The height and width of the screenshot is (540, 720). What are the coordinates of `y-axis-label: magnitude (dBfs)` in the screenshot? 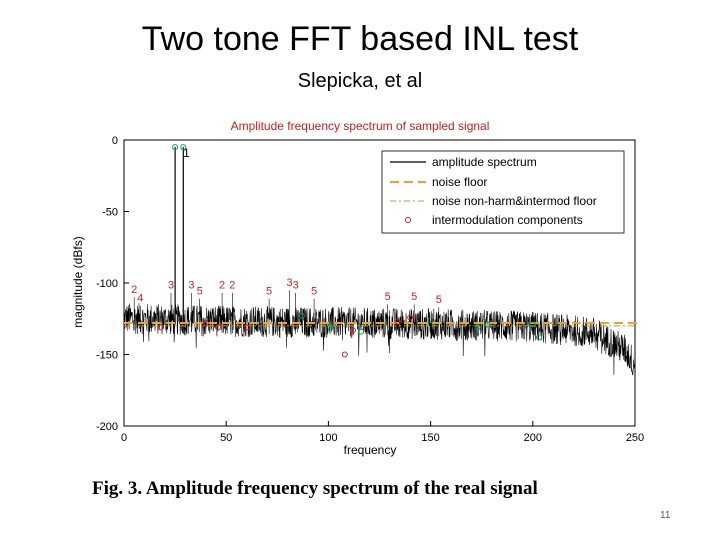 It's located at (78, 281).